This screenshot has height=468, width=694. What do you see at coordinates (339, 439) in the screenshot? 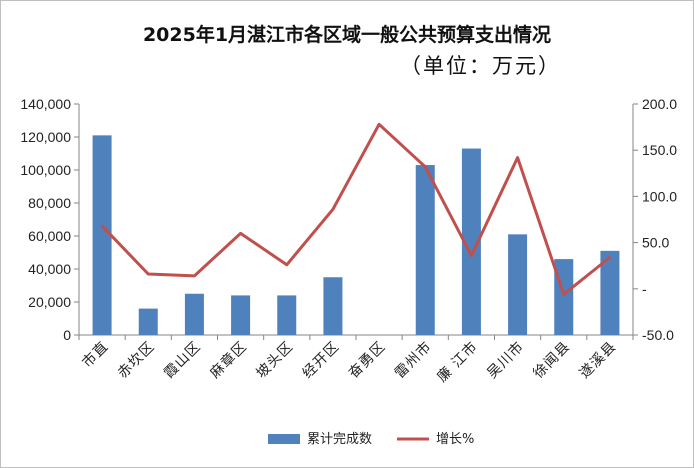
I see `legend-bar-label: 累计完成数` at bounding box center [339, 439].